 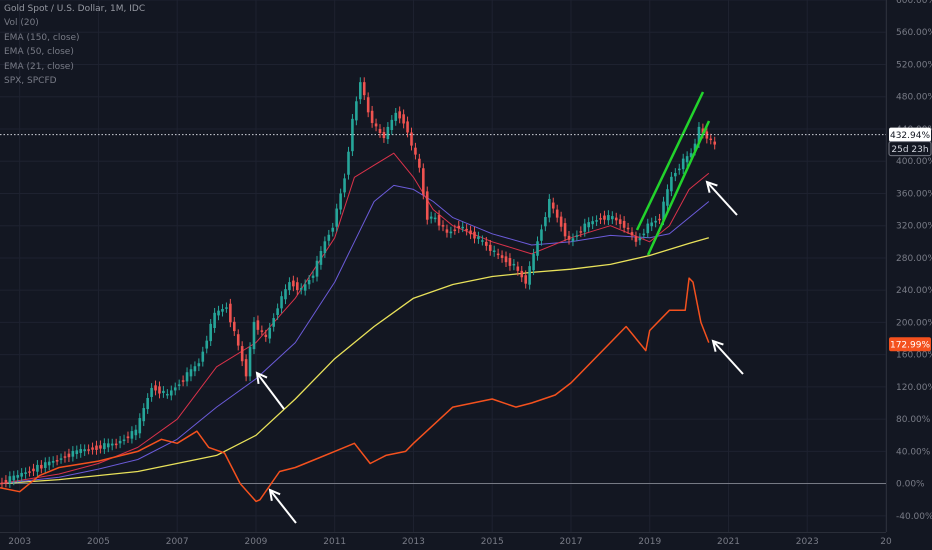 I want to click on x-axis-background, so click(x=466, y=541).